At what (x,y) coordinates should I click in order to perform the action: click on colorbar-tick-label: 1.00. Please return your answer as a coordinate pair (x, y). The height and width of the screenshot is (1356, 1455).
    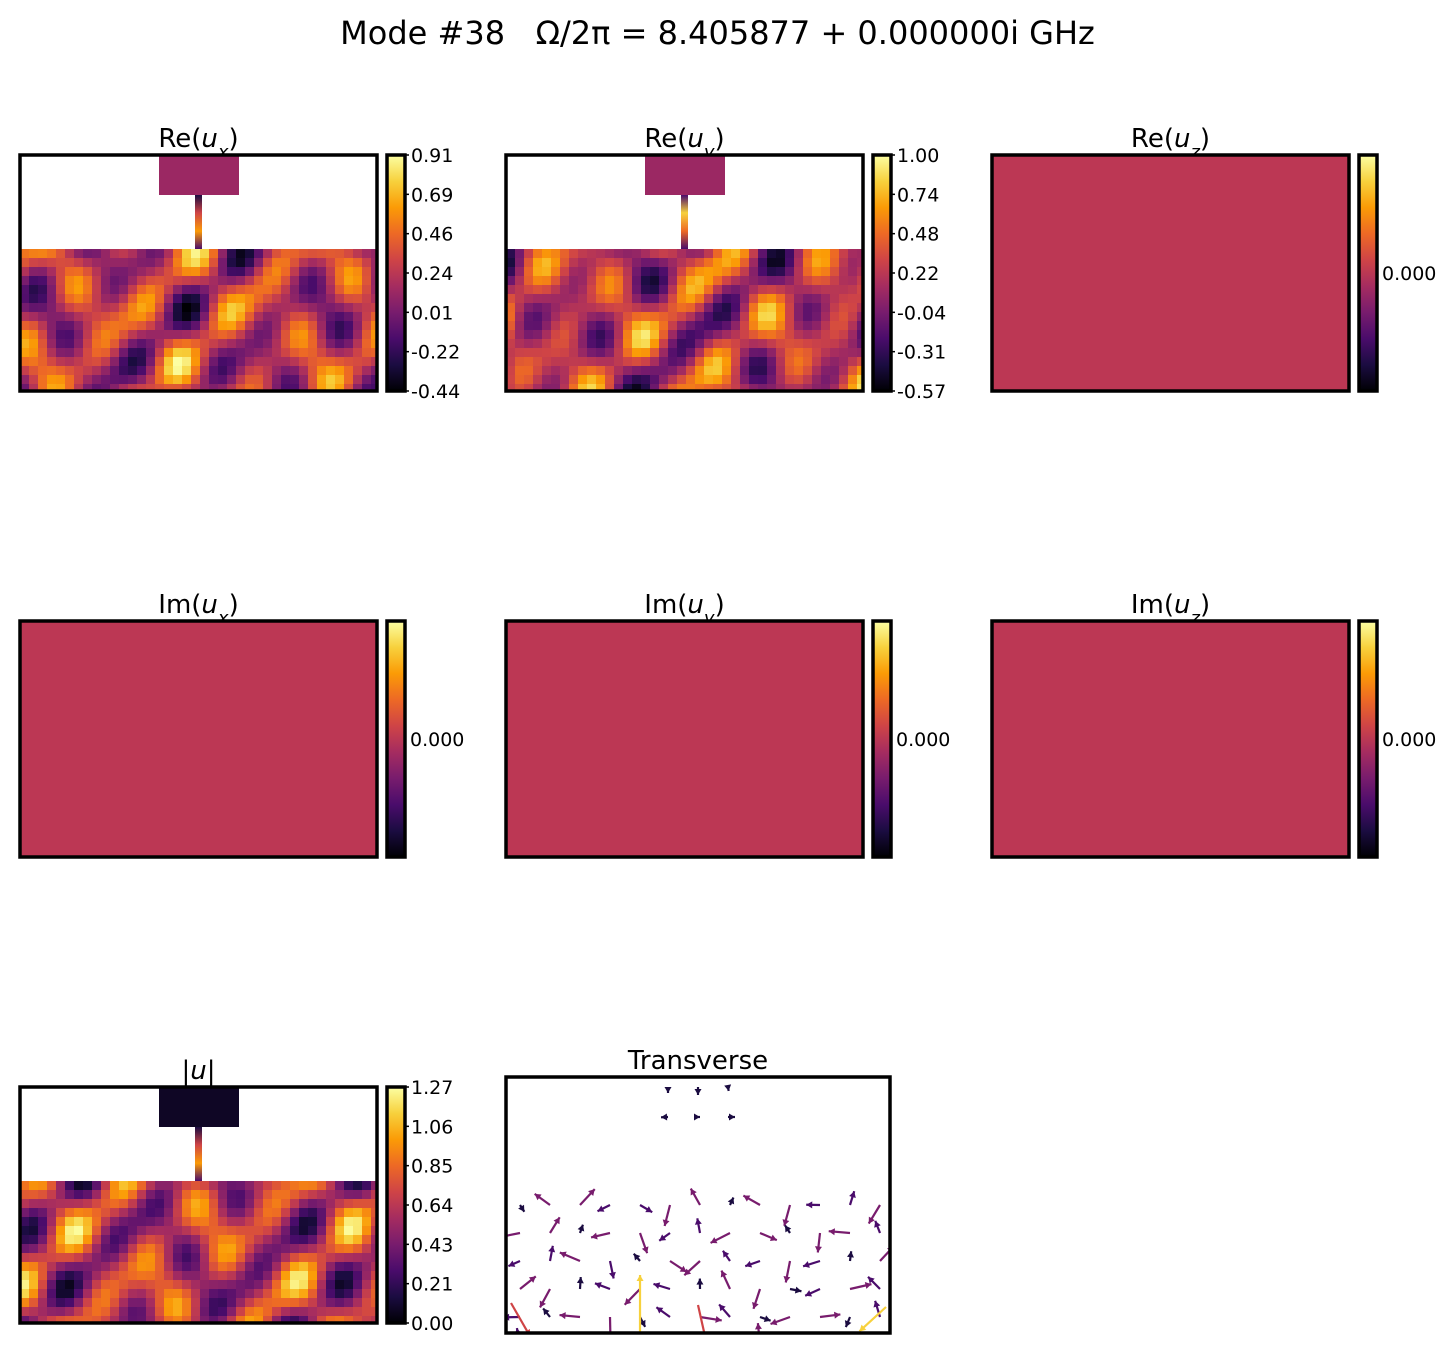
    Looking at the image, I should click on (918, 156).